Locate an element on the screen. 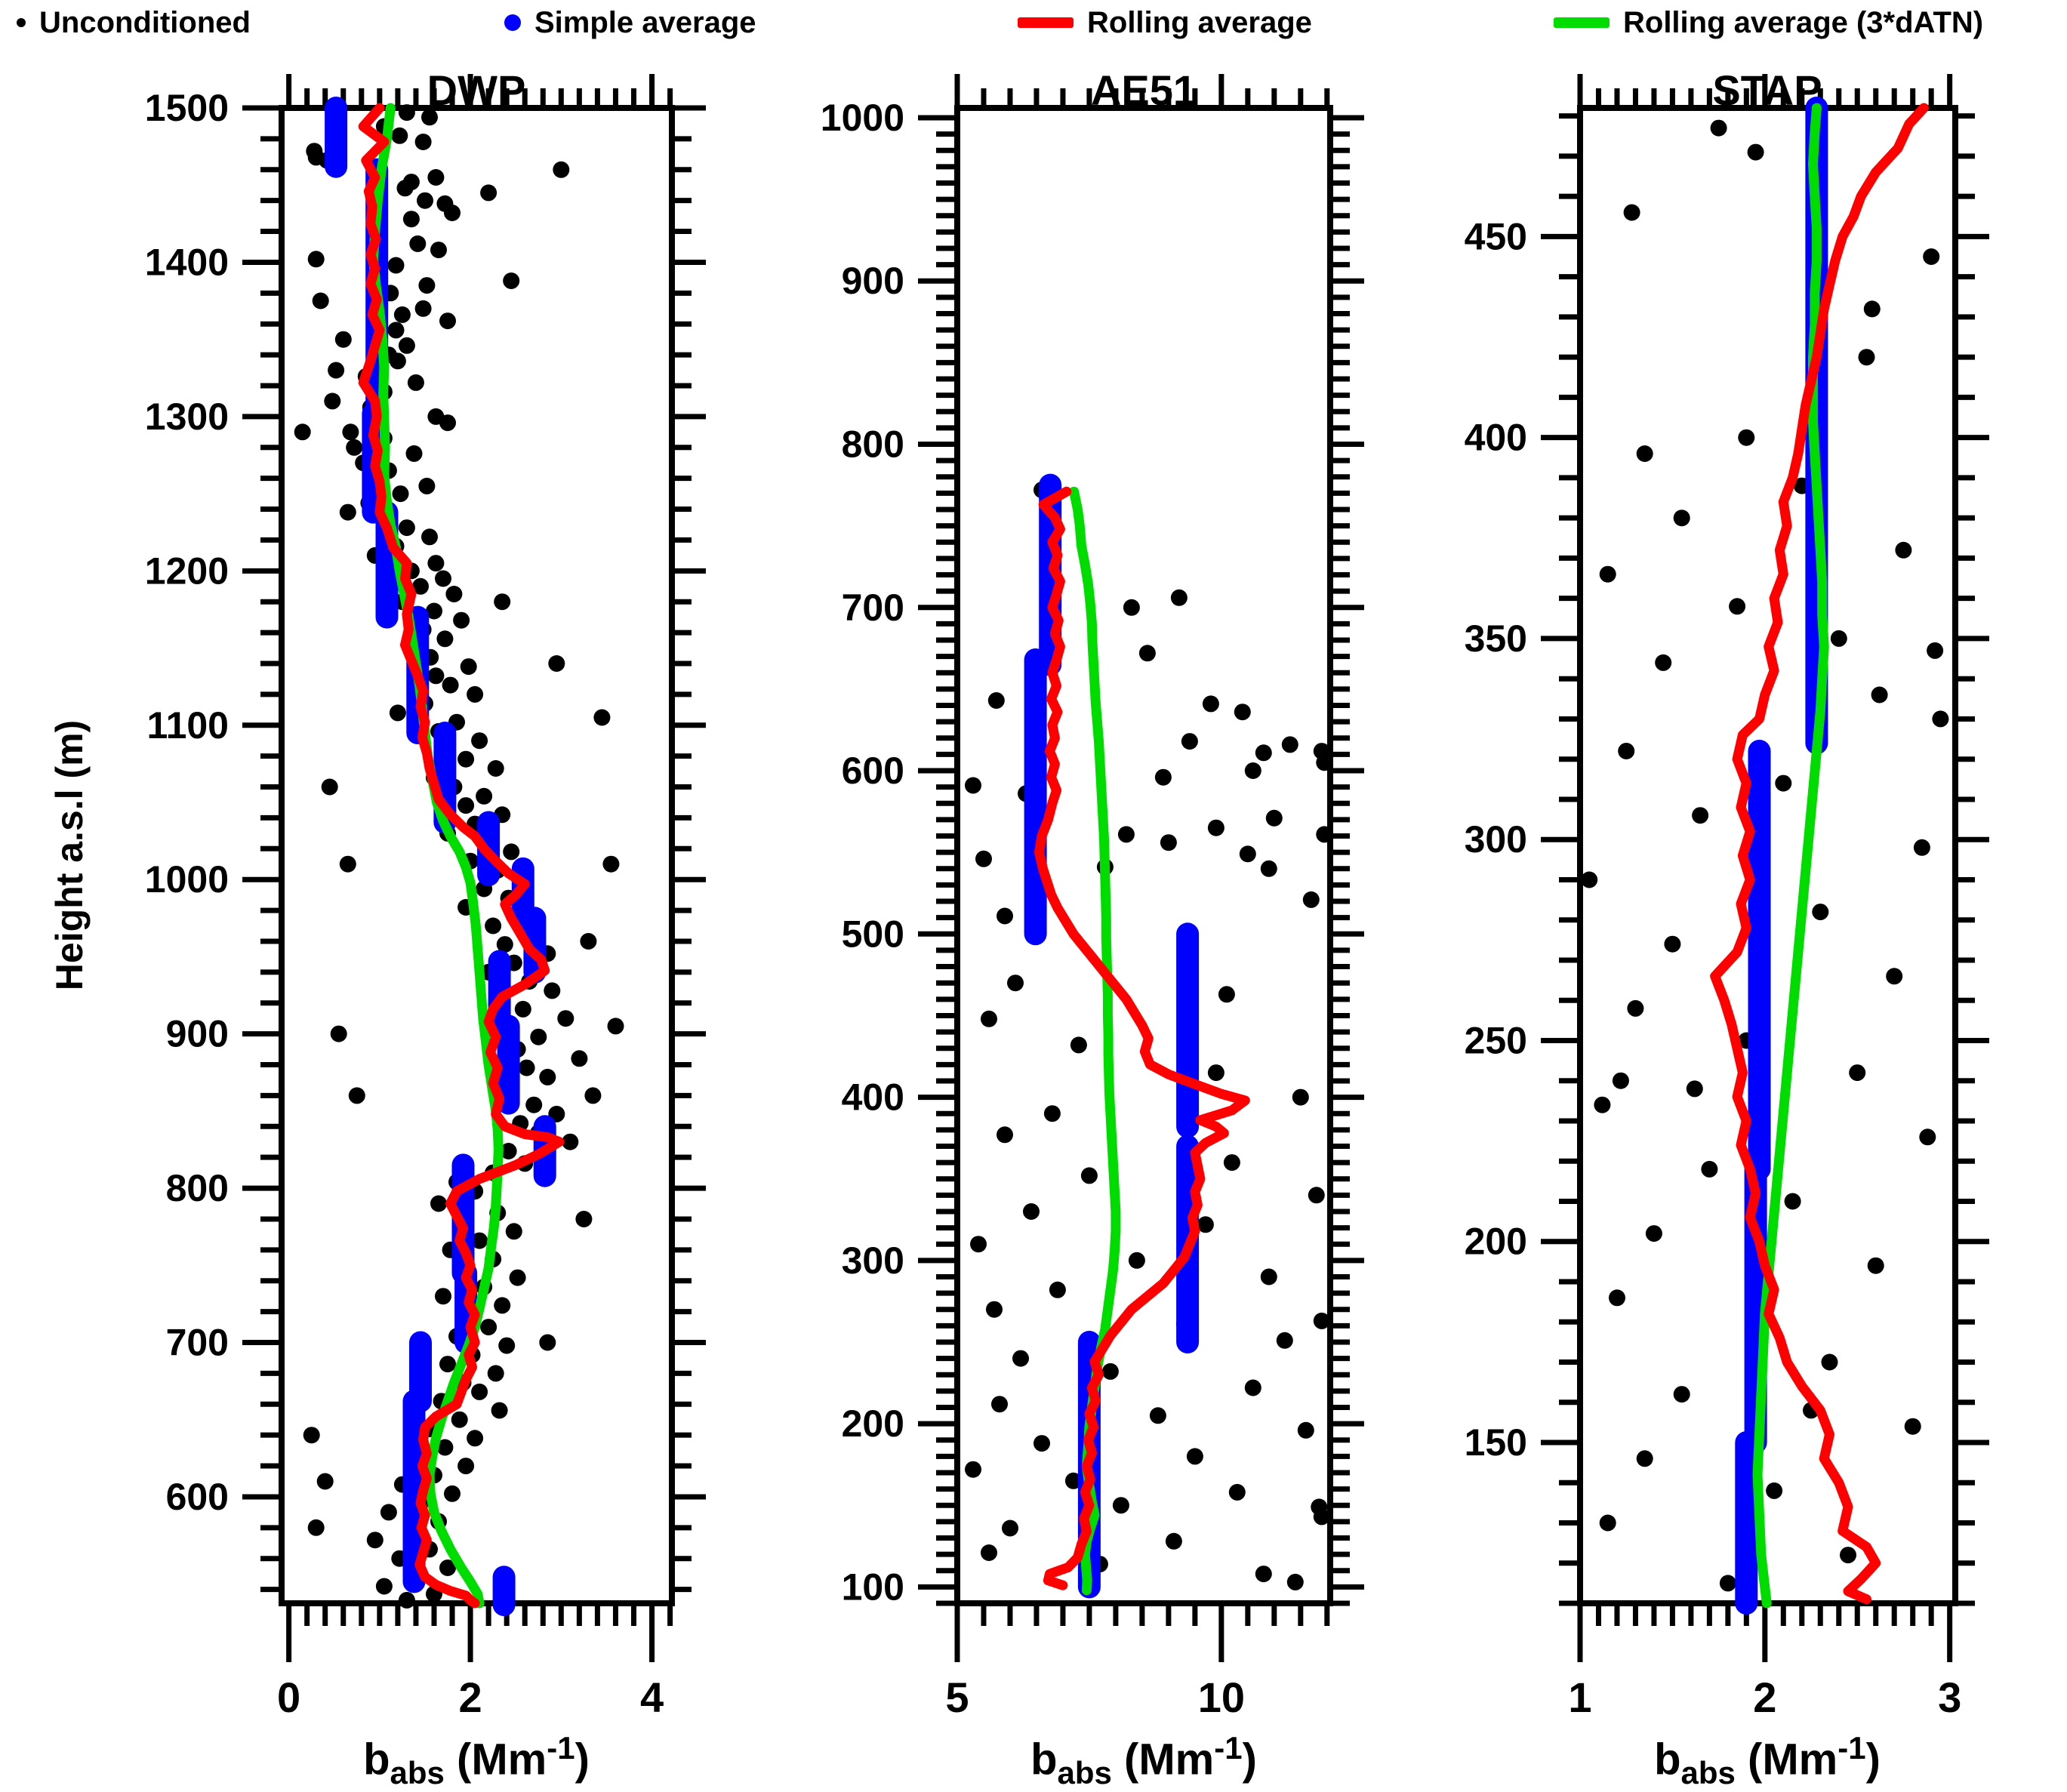 This screenshot has height=1792, width=2067. y-axis-label: Height a.s.l (m) is located at coordinates (69, 855).